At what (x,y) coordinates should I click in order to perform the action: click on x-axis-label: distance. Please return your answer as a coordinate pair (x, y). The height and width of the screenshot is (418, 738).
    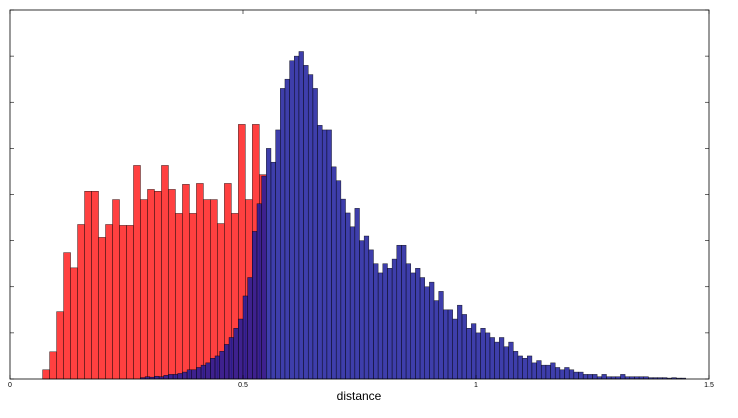
    Looking at the image, I should click on (359, 396).